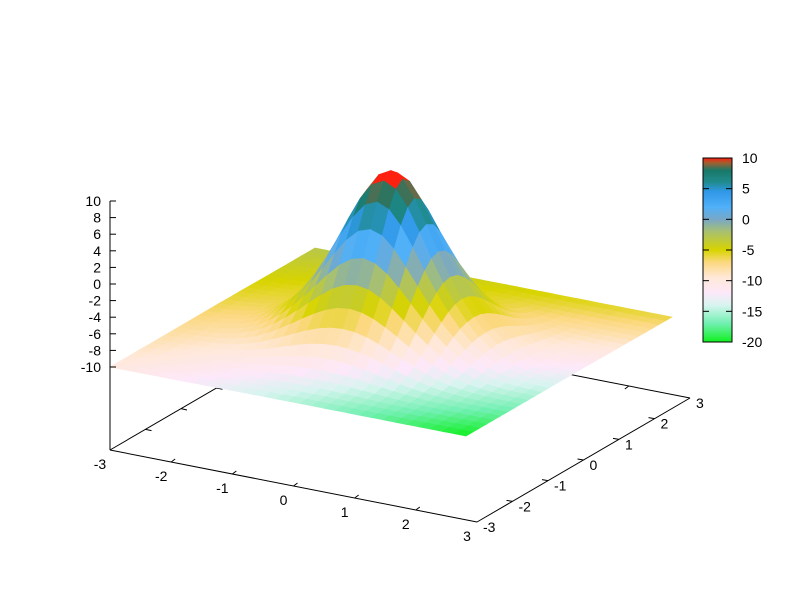 This screenshot has width=800, height=605. What do you see at coordinates (665, 424) in the screenshot?
I see `y-tick-label: 2` at bounding box center [665, 424].